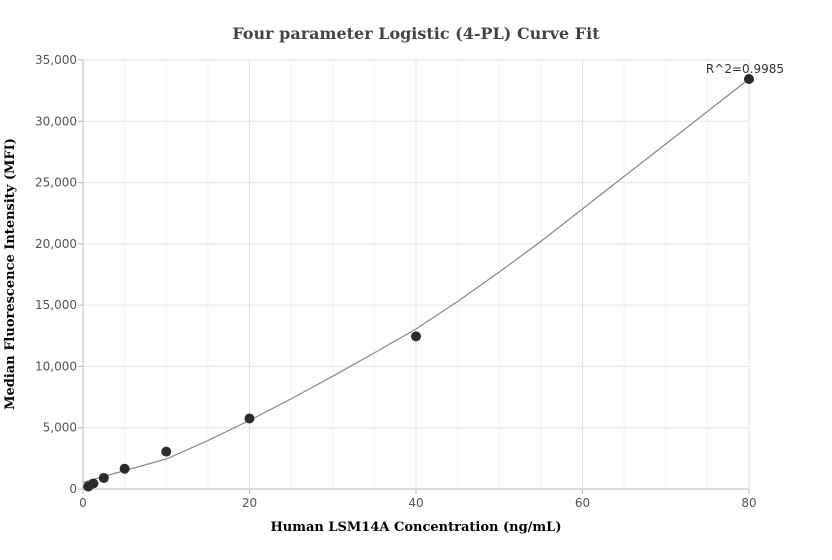 Image resolution: width=832 pixels, height=560 pixels. Describe the element at coordinates (56, 244) in the screenshot. I see `y-tick-label: 20,000` at that location.